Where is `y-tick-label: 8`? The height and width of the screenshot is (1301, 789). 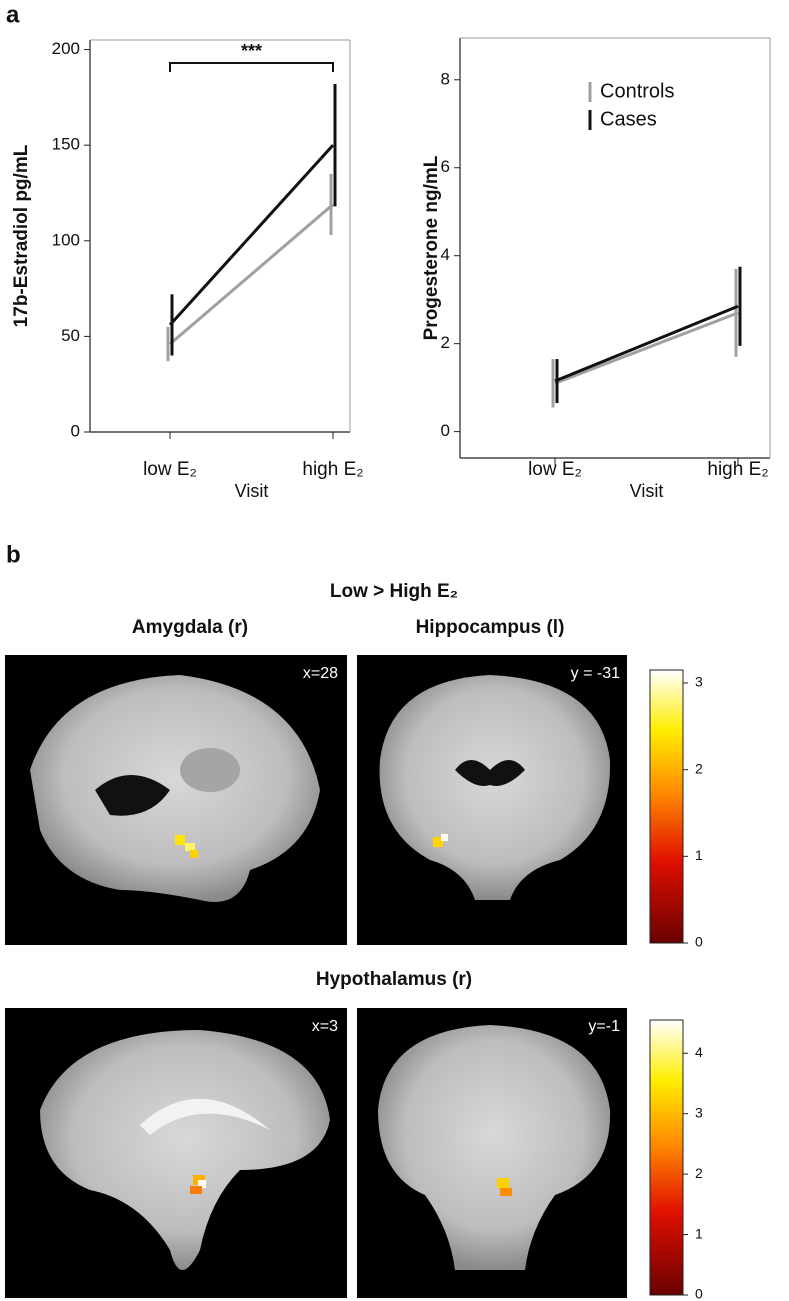 y-tick-label: 8 is located at coordinates (445, 78).